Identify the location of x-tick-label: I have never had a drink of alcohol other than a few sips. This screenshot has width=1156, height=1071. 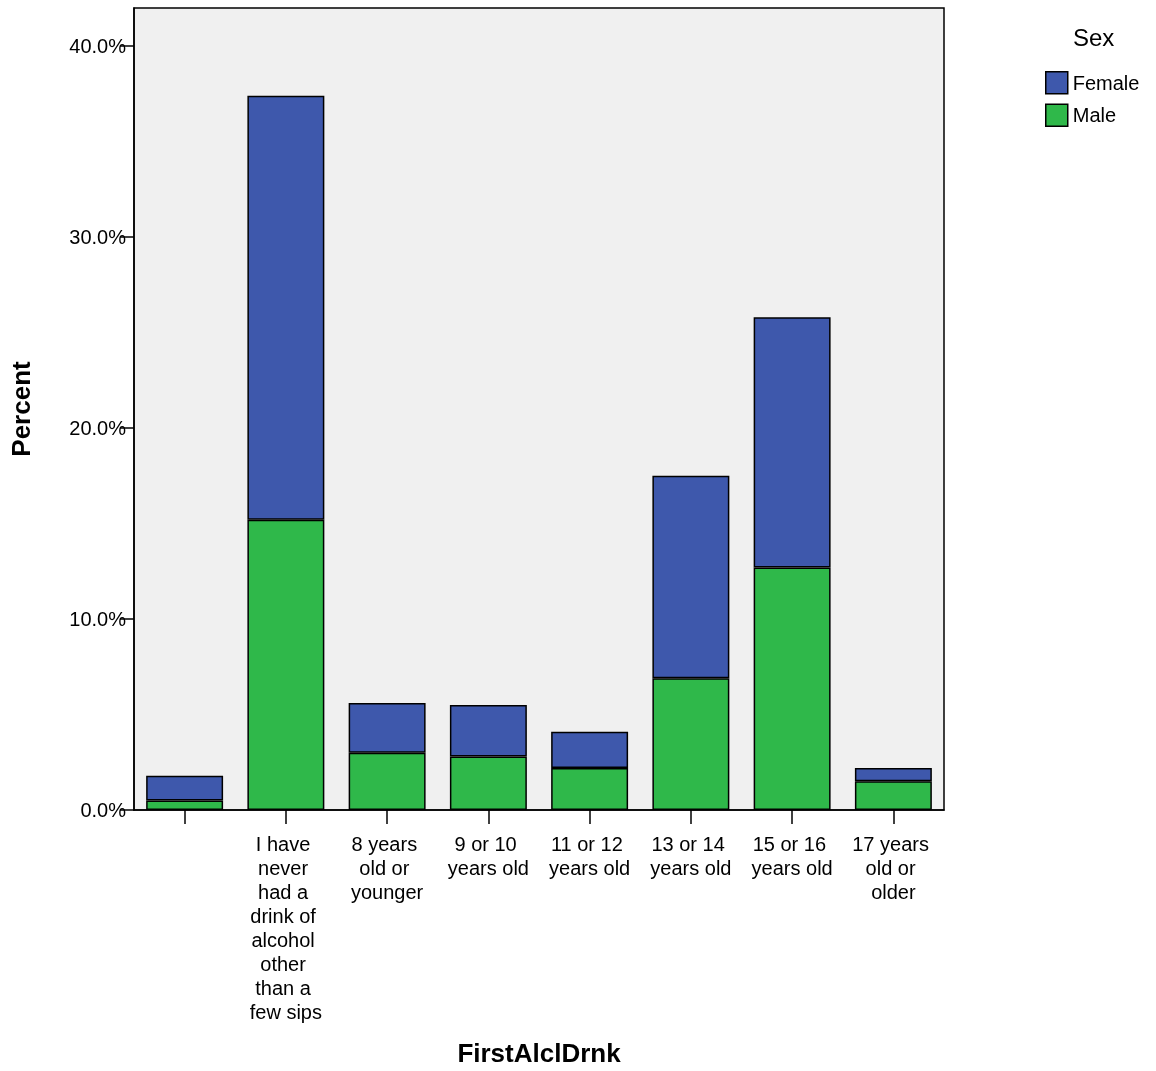
(285, 928).